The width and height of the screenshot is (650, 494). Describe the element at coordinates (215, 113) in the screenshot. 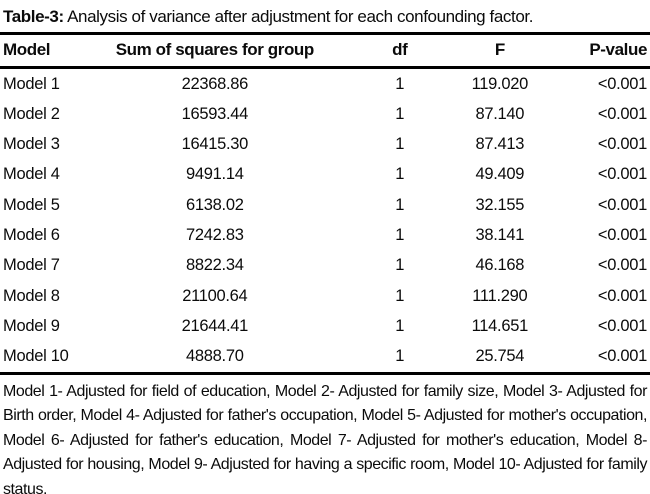

I see `cell-sum-of-squares: 16593.44` at that location.